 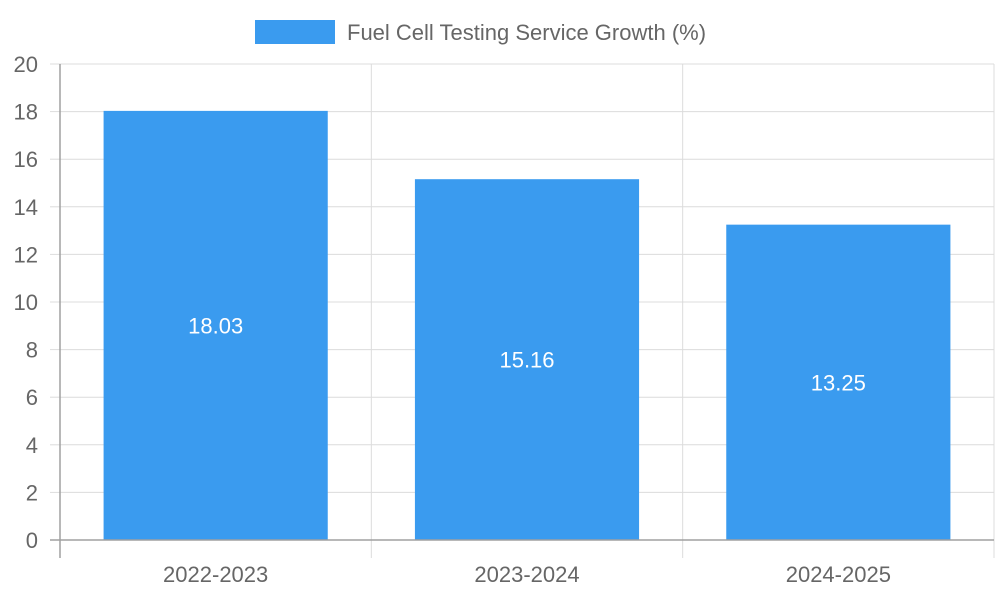 I want to click on x-tick-label: 2023-2024, so click(x=526, y=574).